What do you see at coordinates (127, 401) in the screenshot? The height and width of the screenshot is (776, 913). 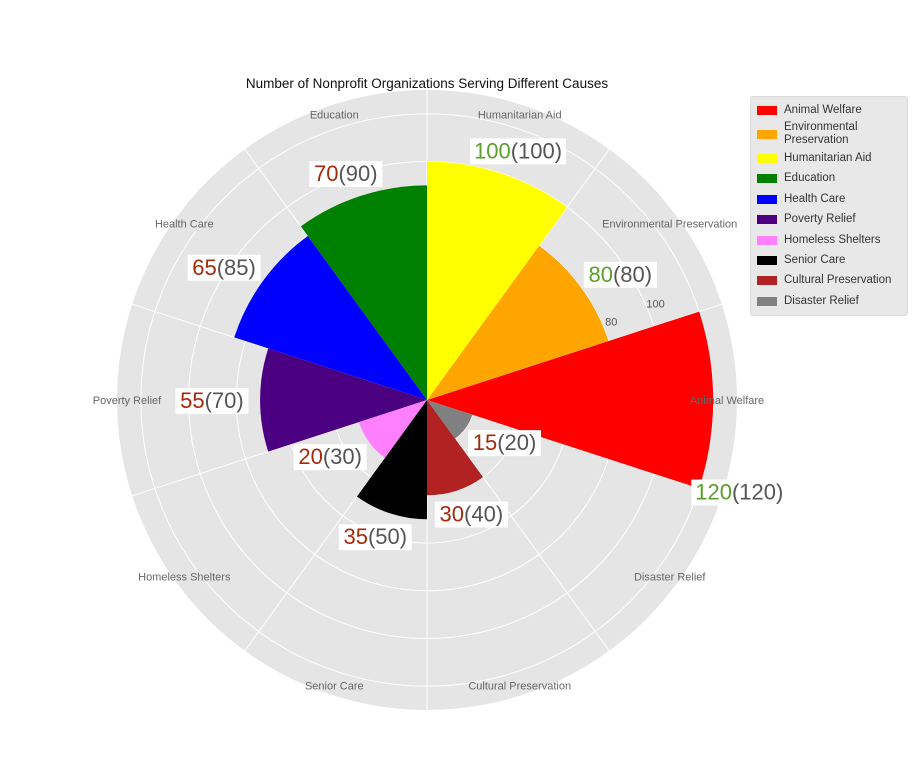 I see `category-label: Poverty Relief` at bounding box center [127, 401].